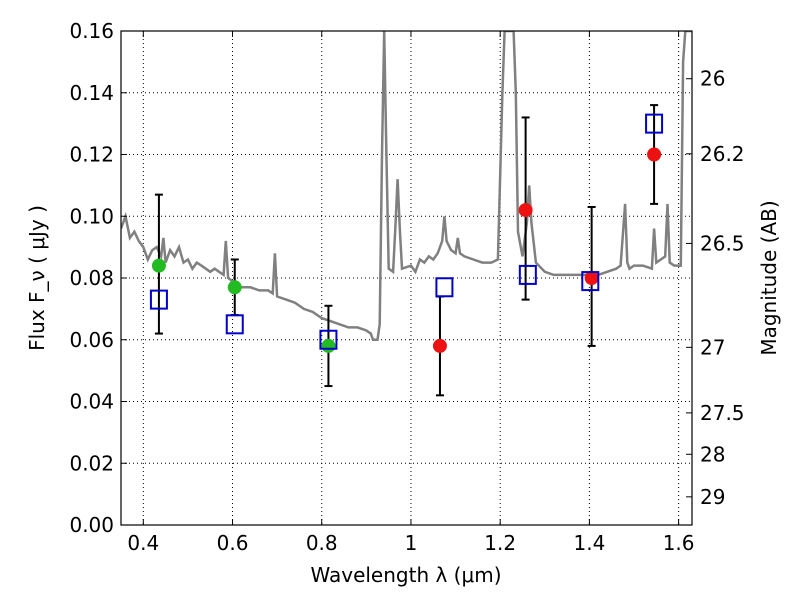  What do you see at coordinates (589, 543) in the screenshot?
I see `x-tick-label: 1.4` at bounding box center [589, 543].